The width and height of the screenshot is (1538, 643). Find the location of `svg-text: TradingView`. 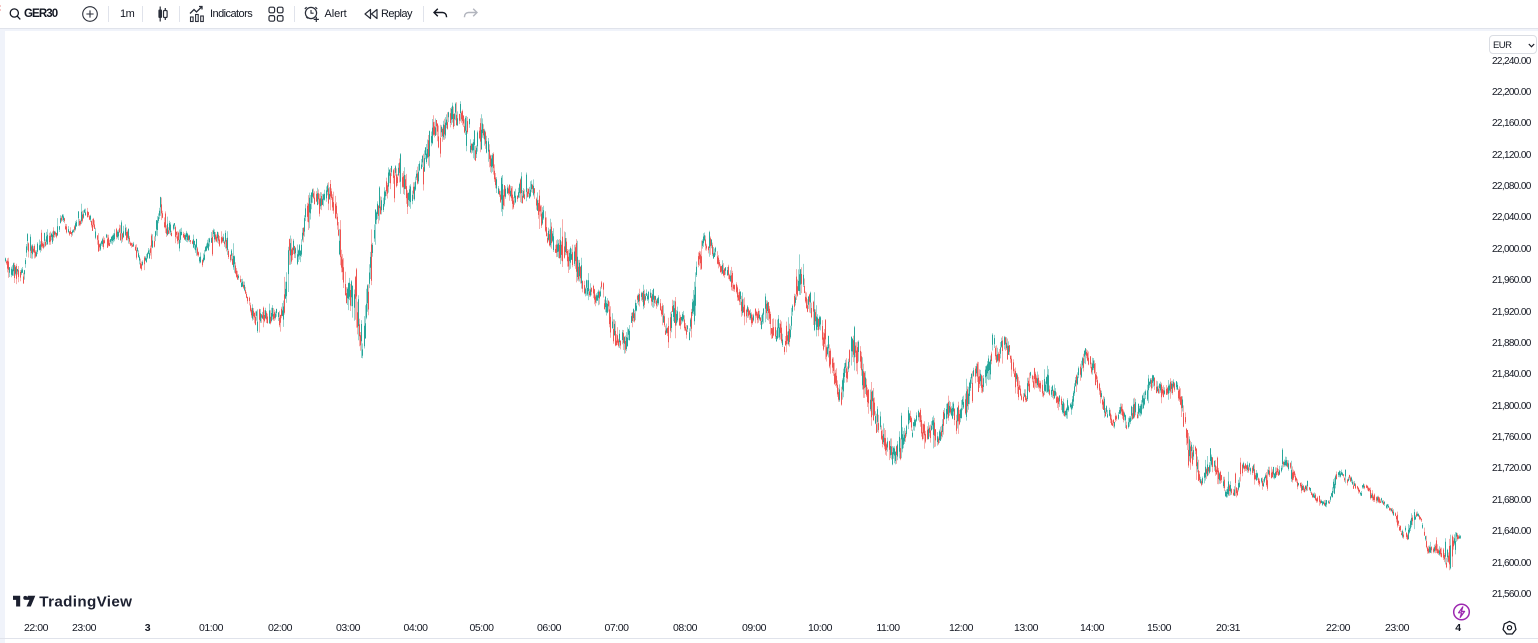

svg-text: TradingView is located at coordinates (85, 602).